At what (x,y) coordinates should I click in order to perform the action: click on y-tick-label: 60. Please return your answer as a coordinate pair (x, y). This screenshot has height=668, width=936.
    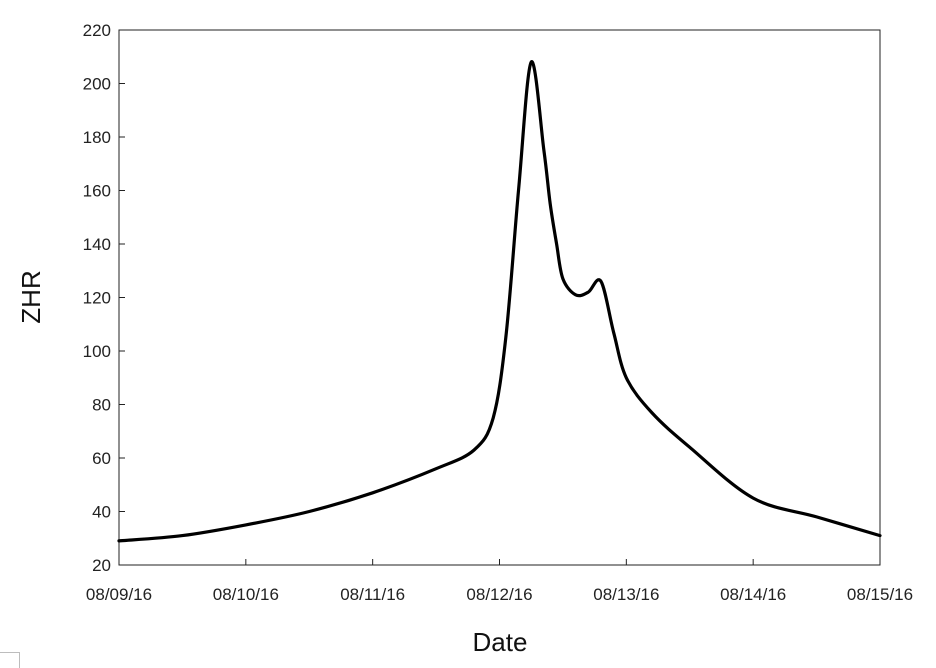
    Looking at the image, I should click on (101, 458).